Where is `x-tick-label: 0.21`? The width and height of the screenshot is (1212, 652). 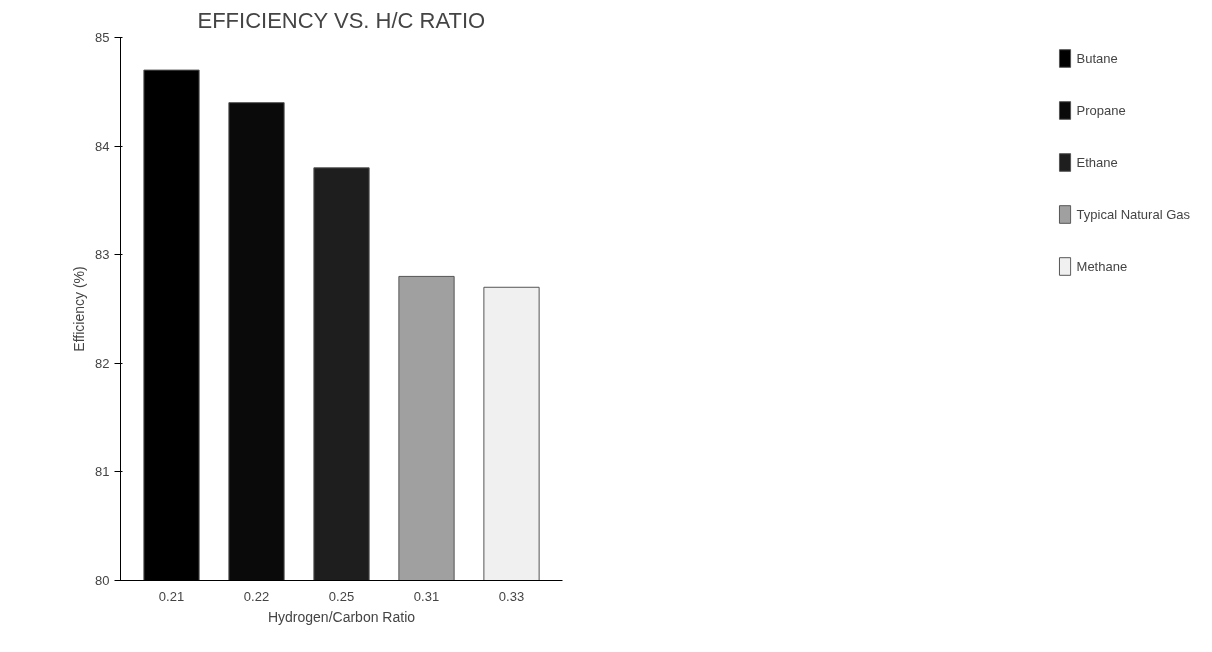
x-tick-label: 0.21 is located at coordinates (171, 596).